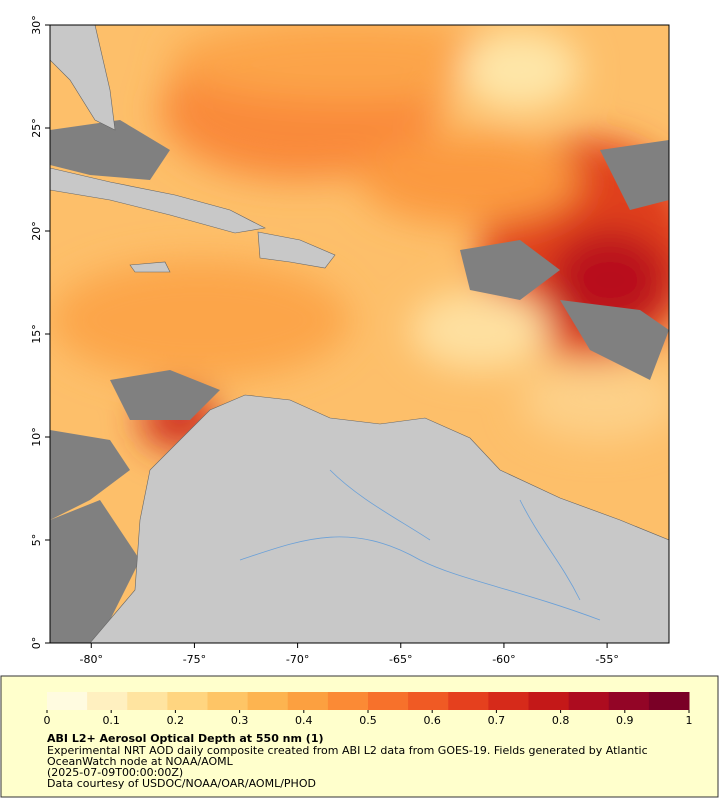 The height and width of the screenshot is (804, 720). Describe the element at coordinates (36, 128) in the screenshot. I see `y-tick-label: 25°` at that location.